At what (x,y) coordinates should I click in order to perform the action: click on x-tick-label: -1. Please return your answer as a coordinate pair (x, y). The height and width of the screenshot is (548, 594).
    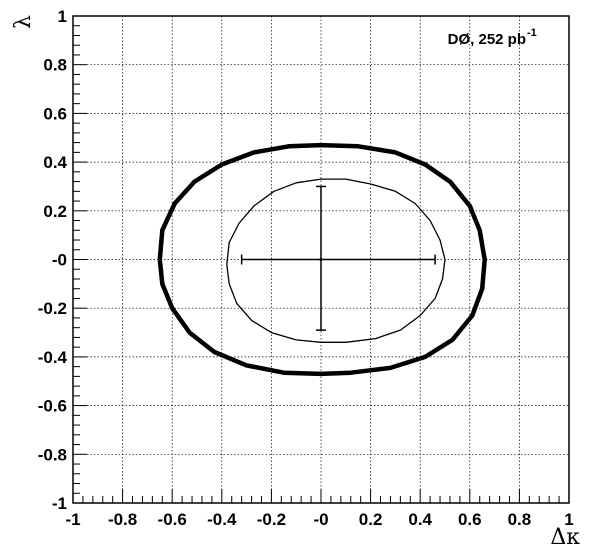
    Looking at the image, I should click on (72, 519).